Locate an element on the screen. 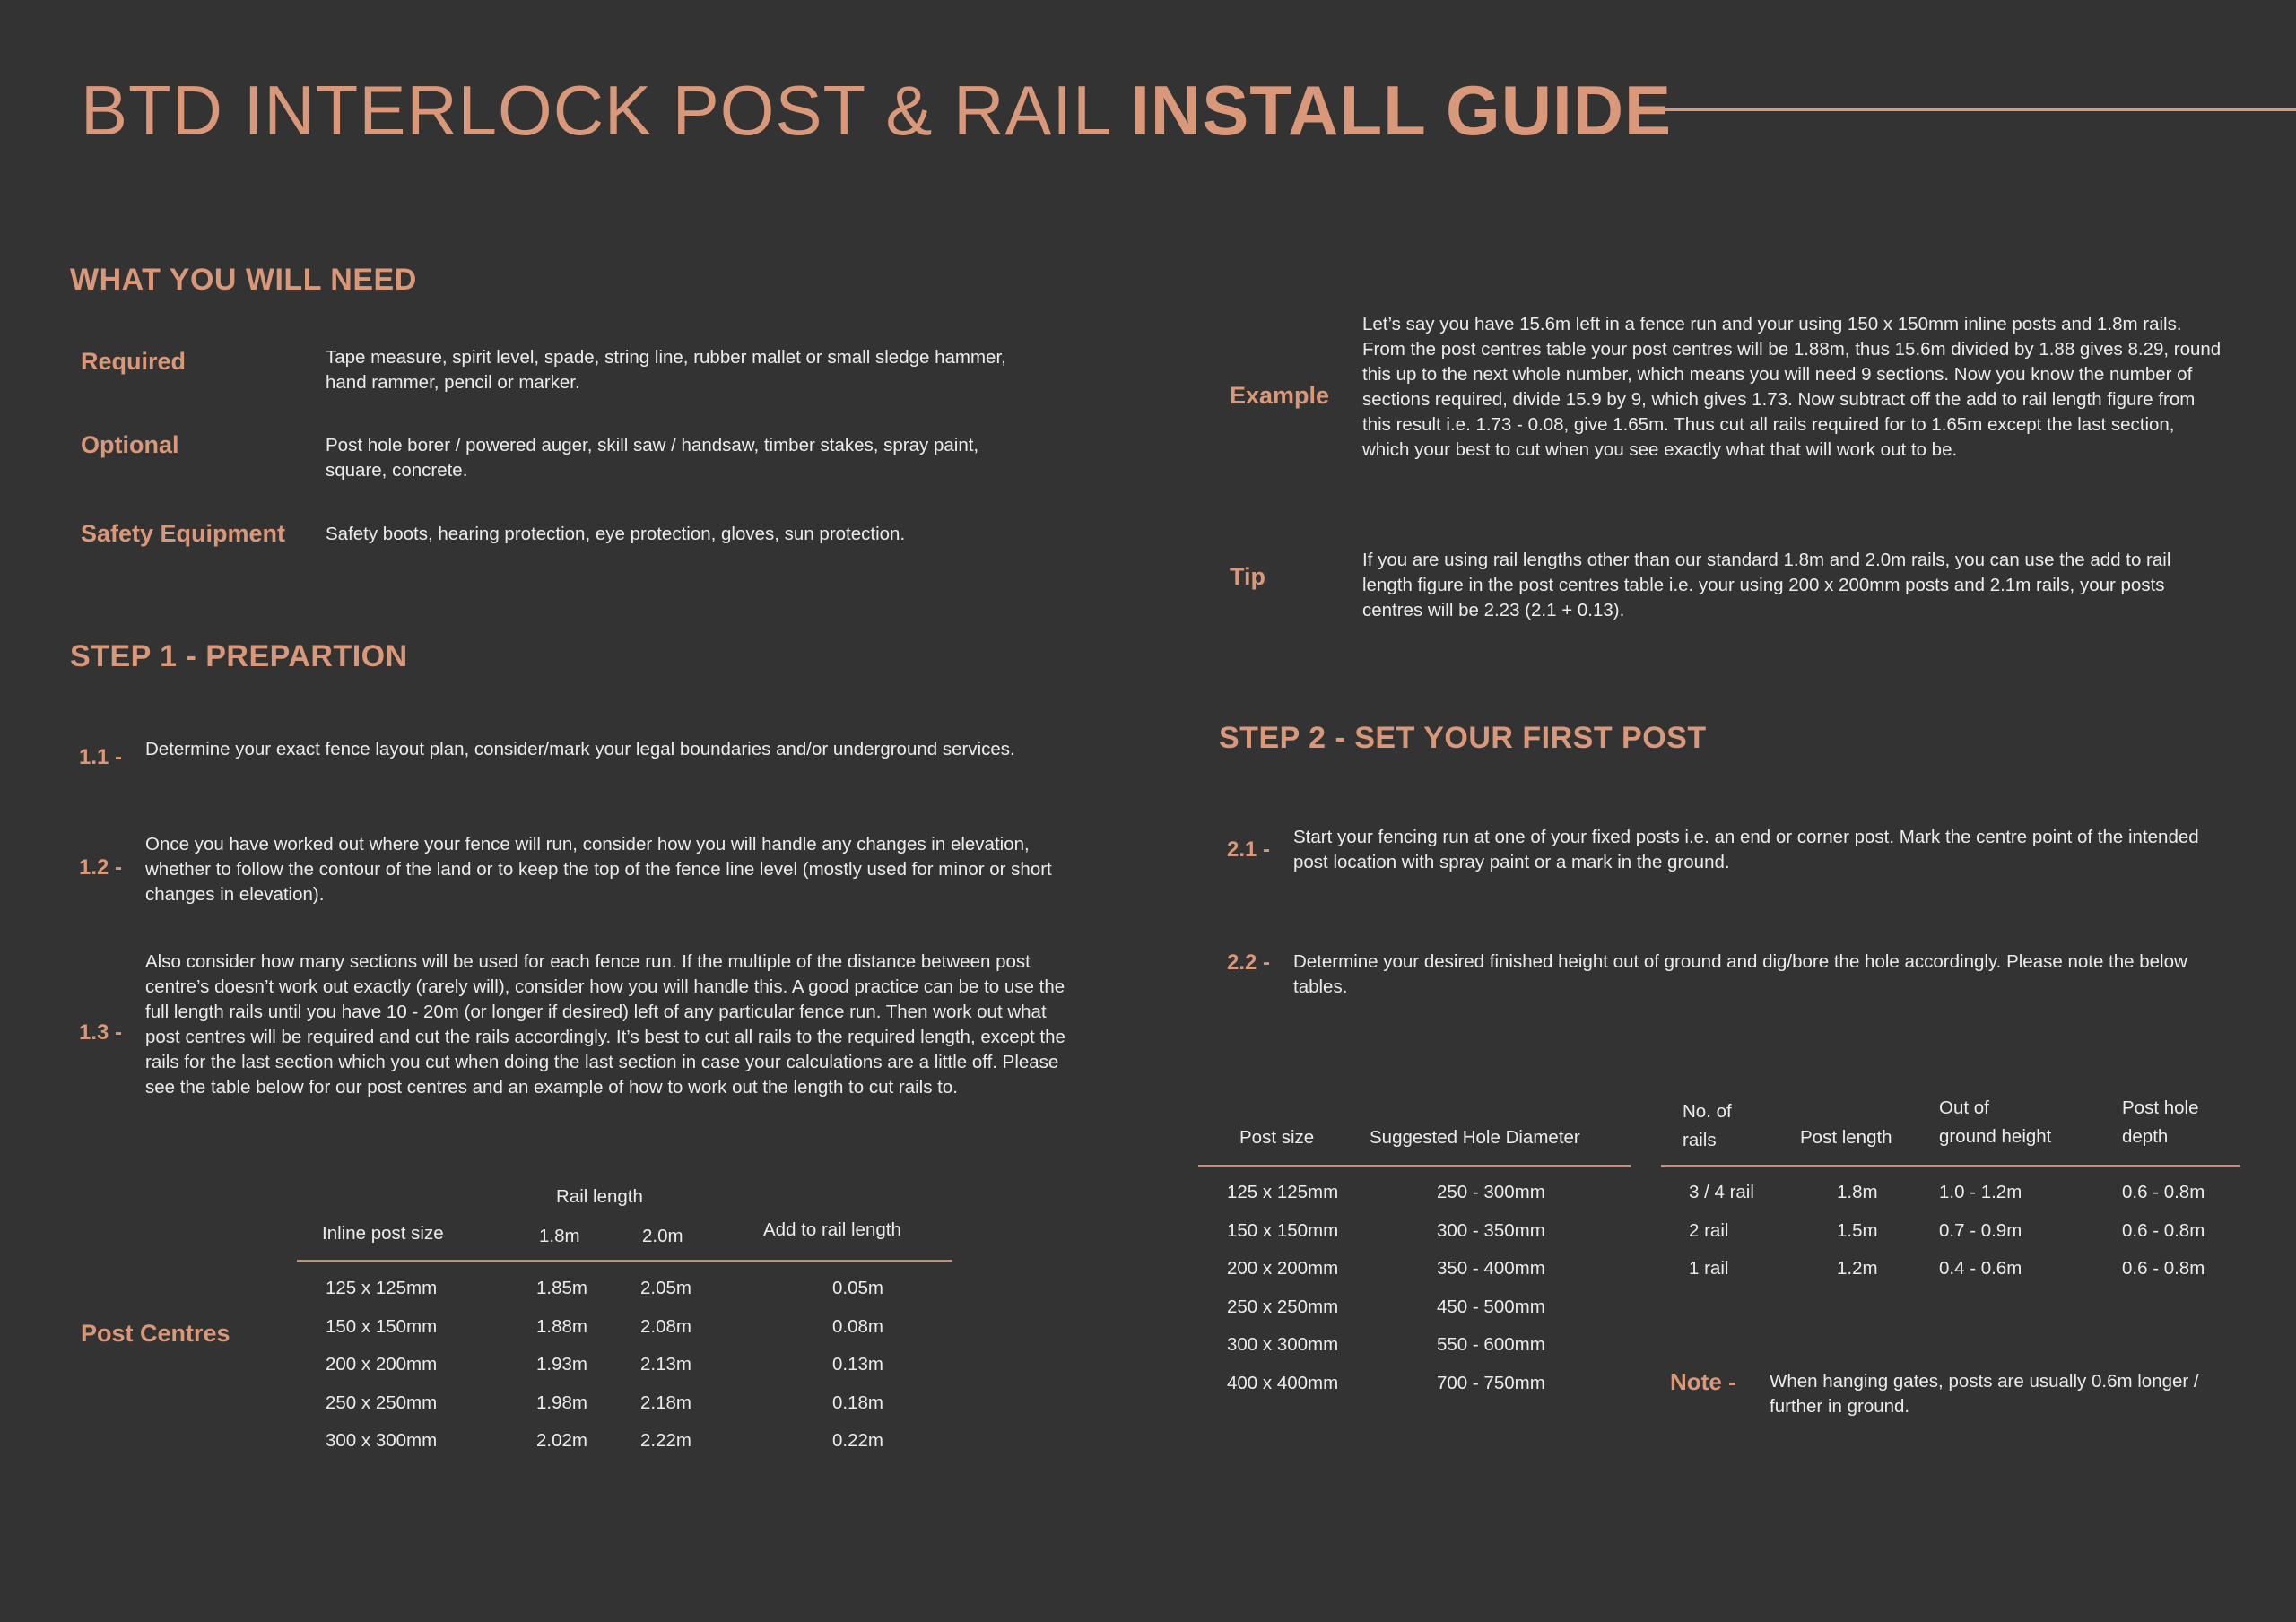 Image resolution: width=2296 pixels, height=1622 pixels. hole-table-cell: 550 - 600mm is located at coordinates (1491, 1344).